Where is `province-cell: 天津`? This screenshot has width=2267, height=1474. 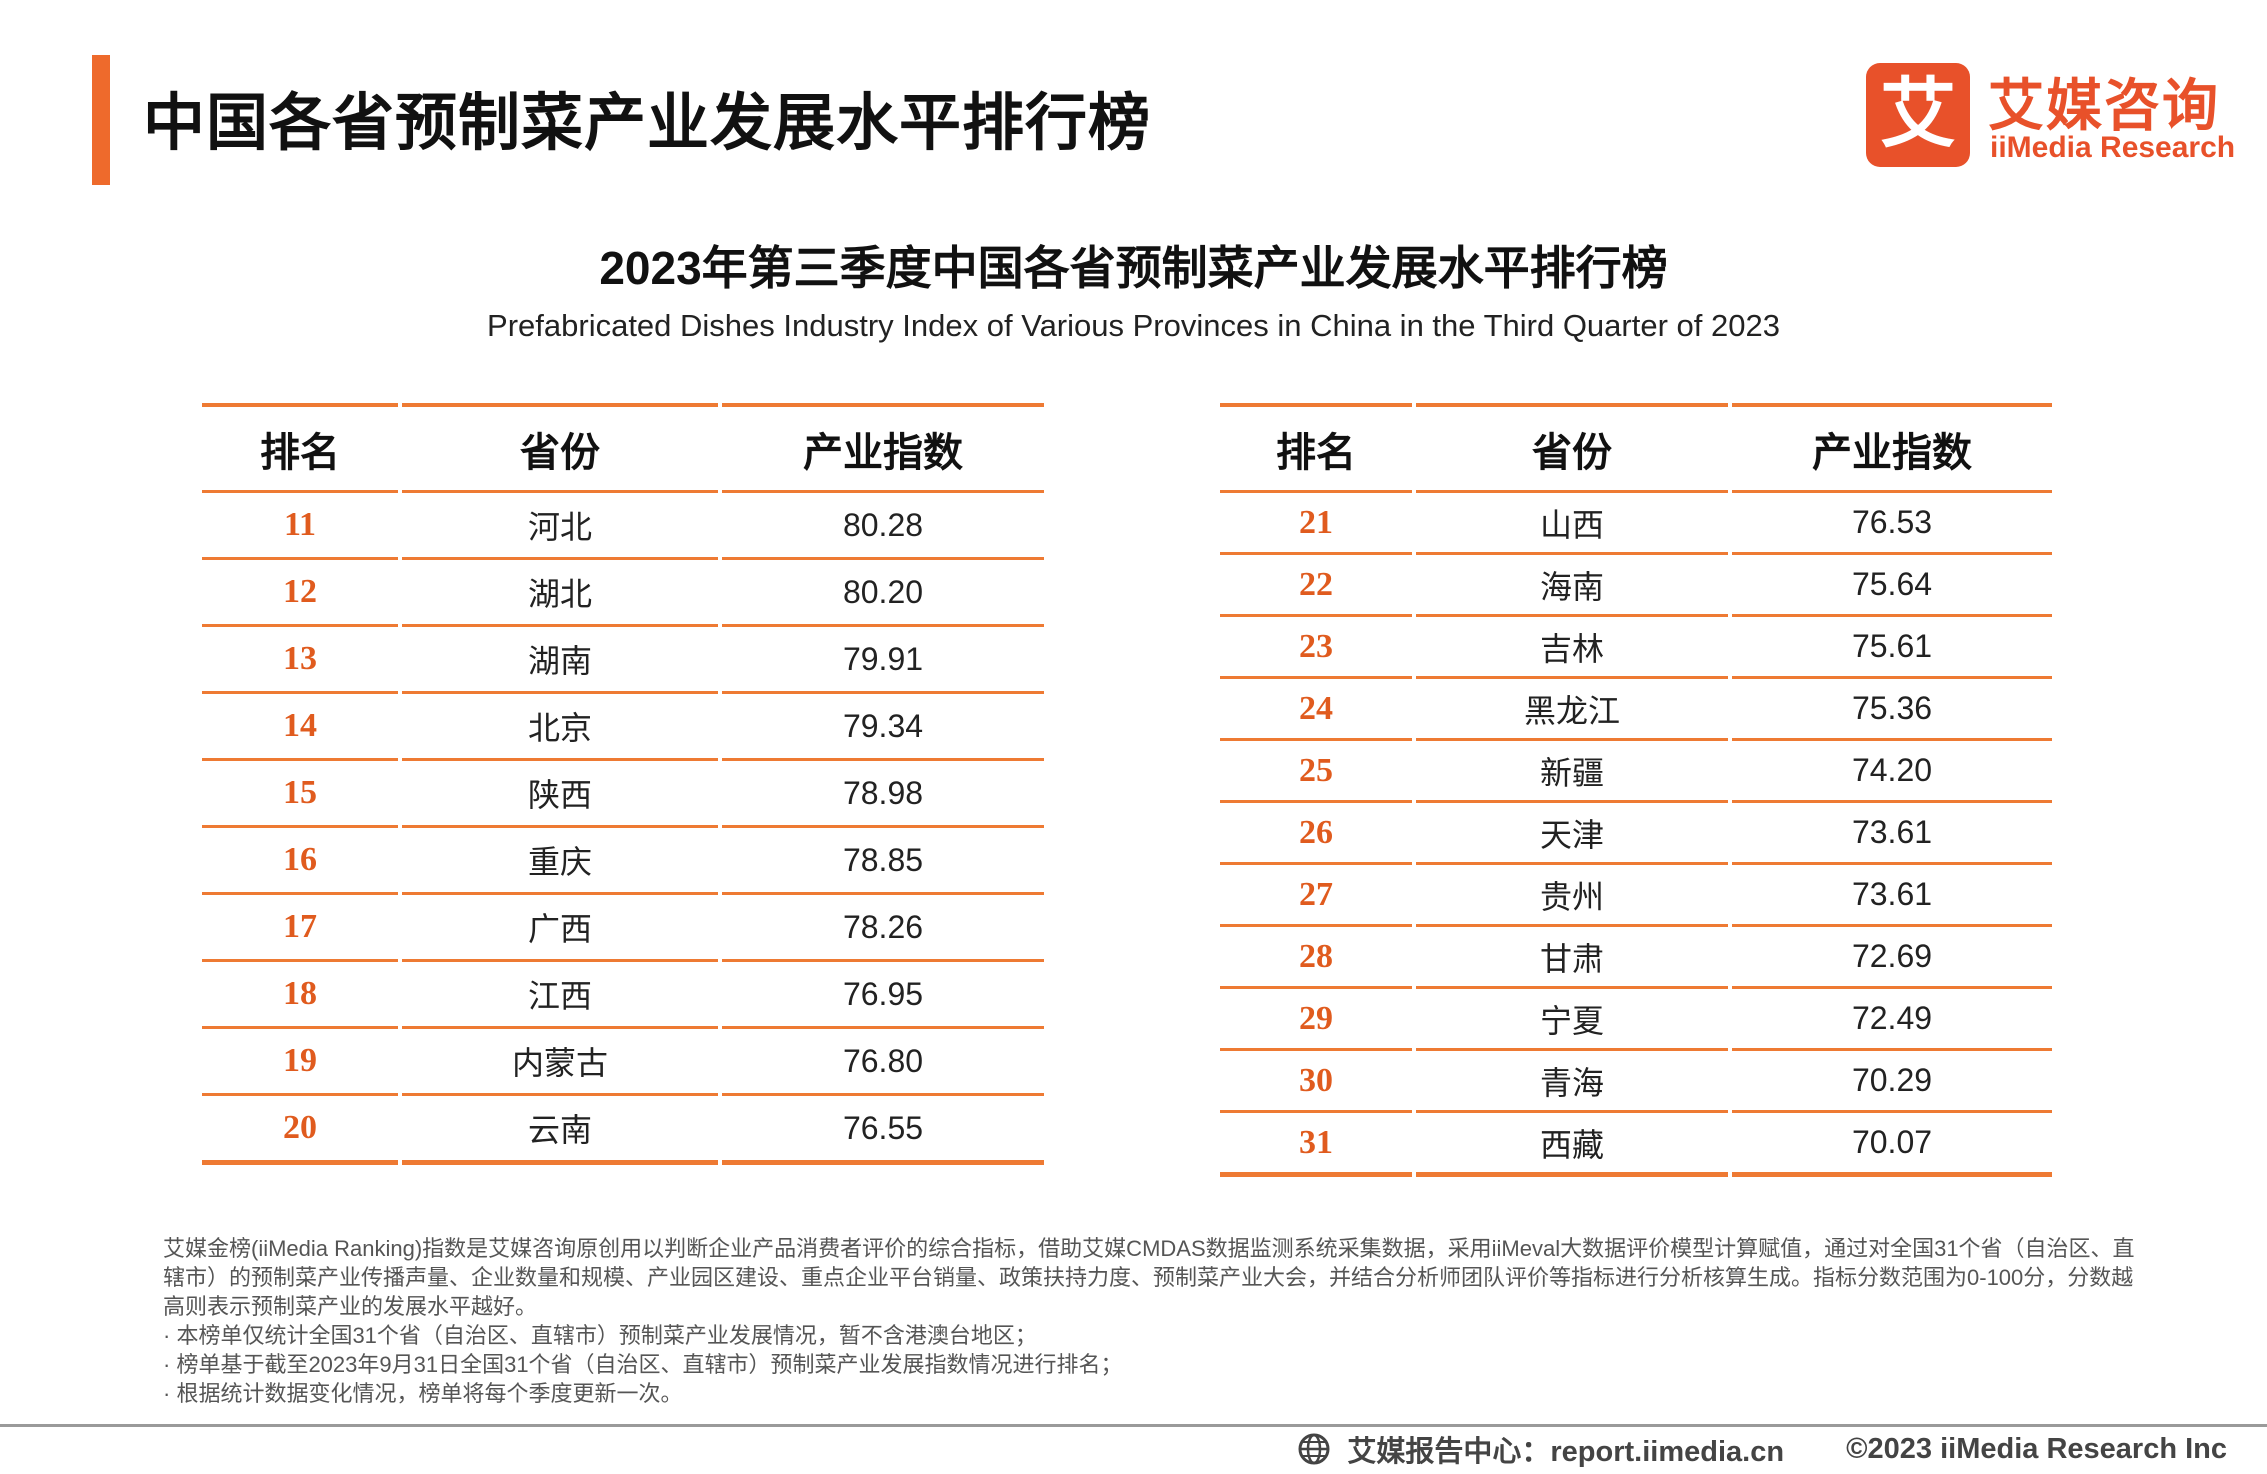
province-cell: 天津 is located at coordinates (1572, 834).